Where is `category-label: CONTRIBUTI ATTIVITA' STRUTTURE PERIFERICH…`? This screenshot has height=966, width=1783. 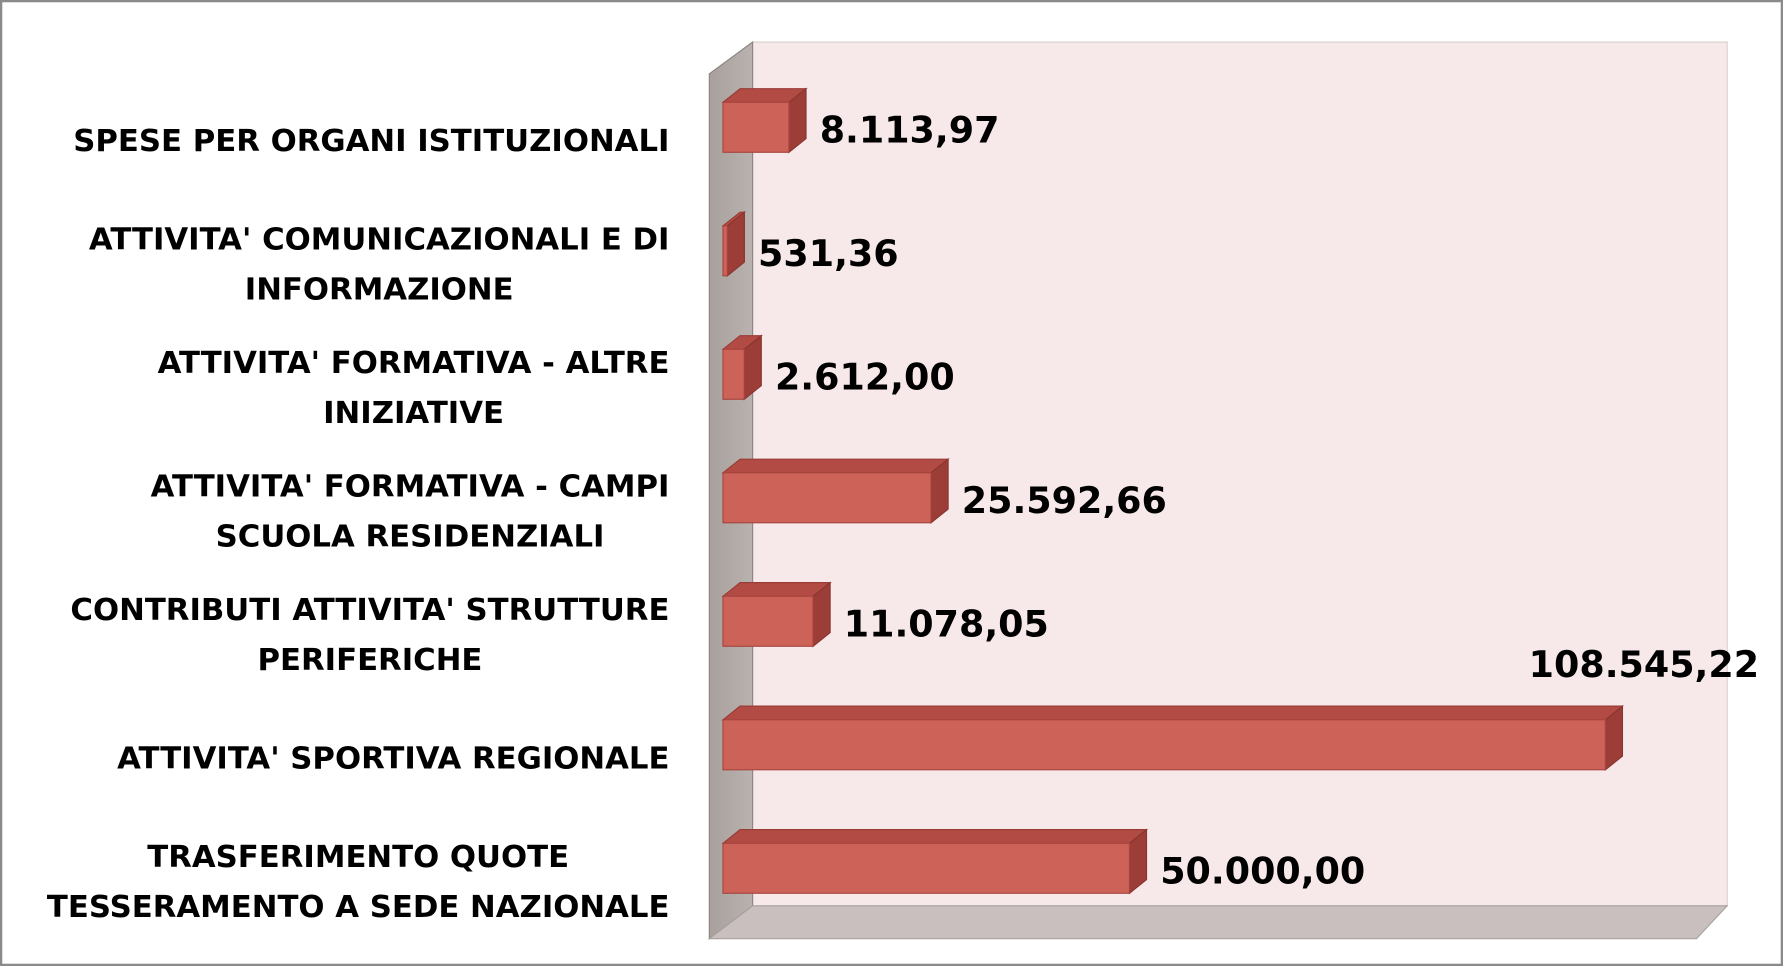 category-label: CONTRIBUTI ATTIVITA' STRUTTURE PERIFERICH… is located at coordinates (369, 635).